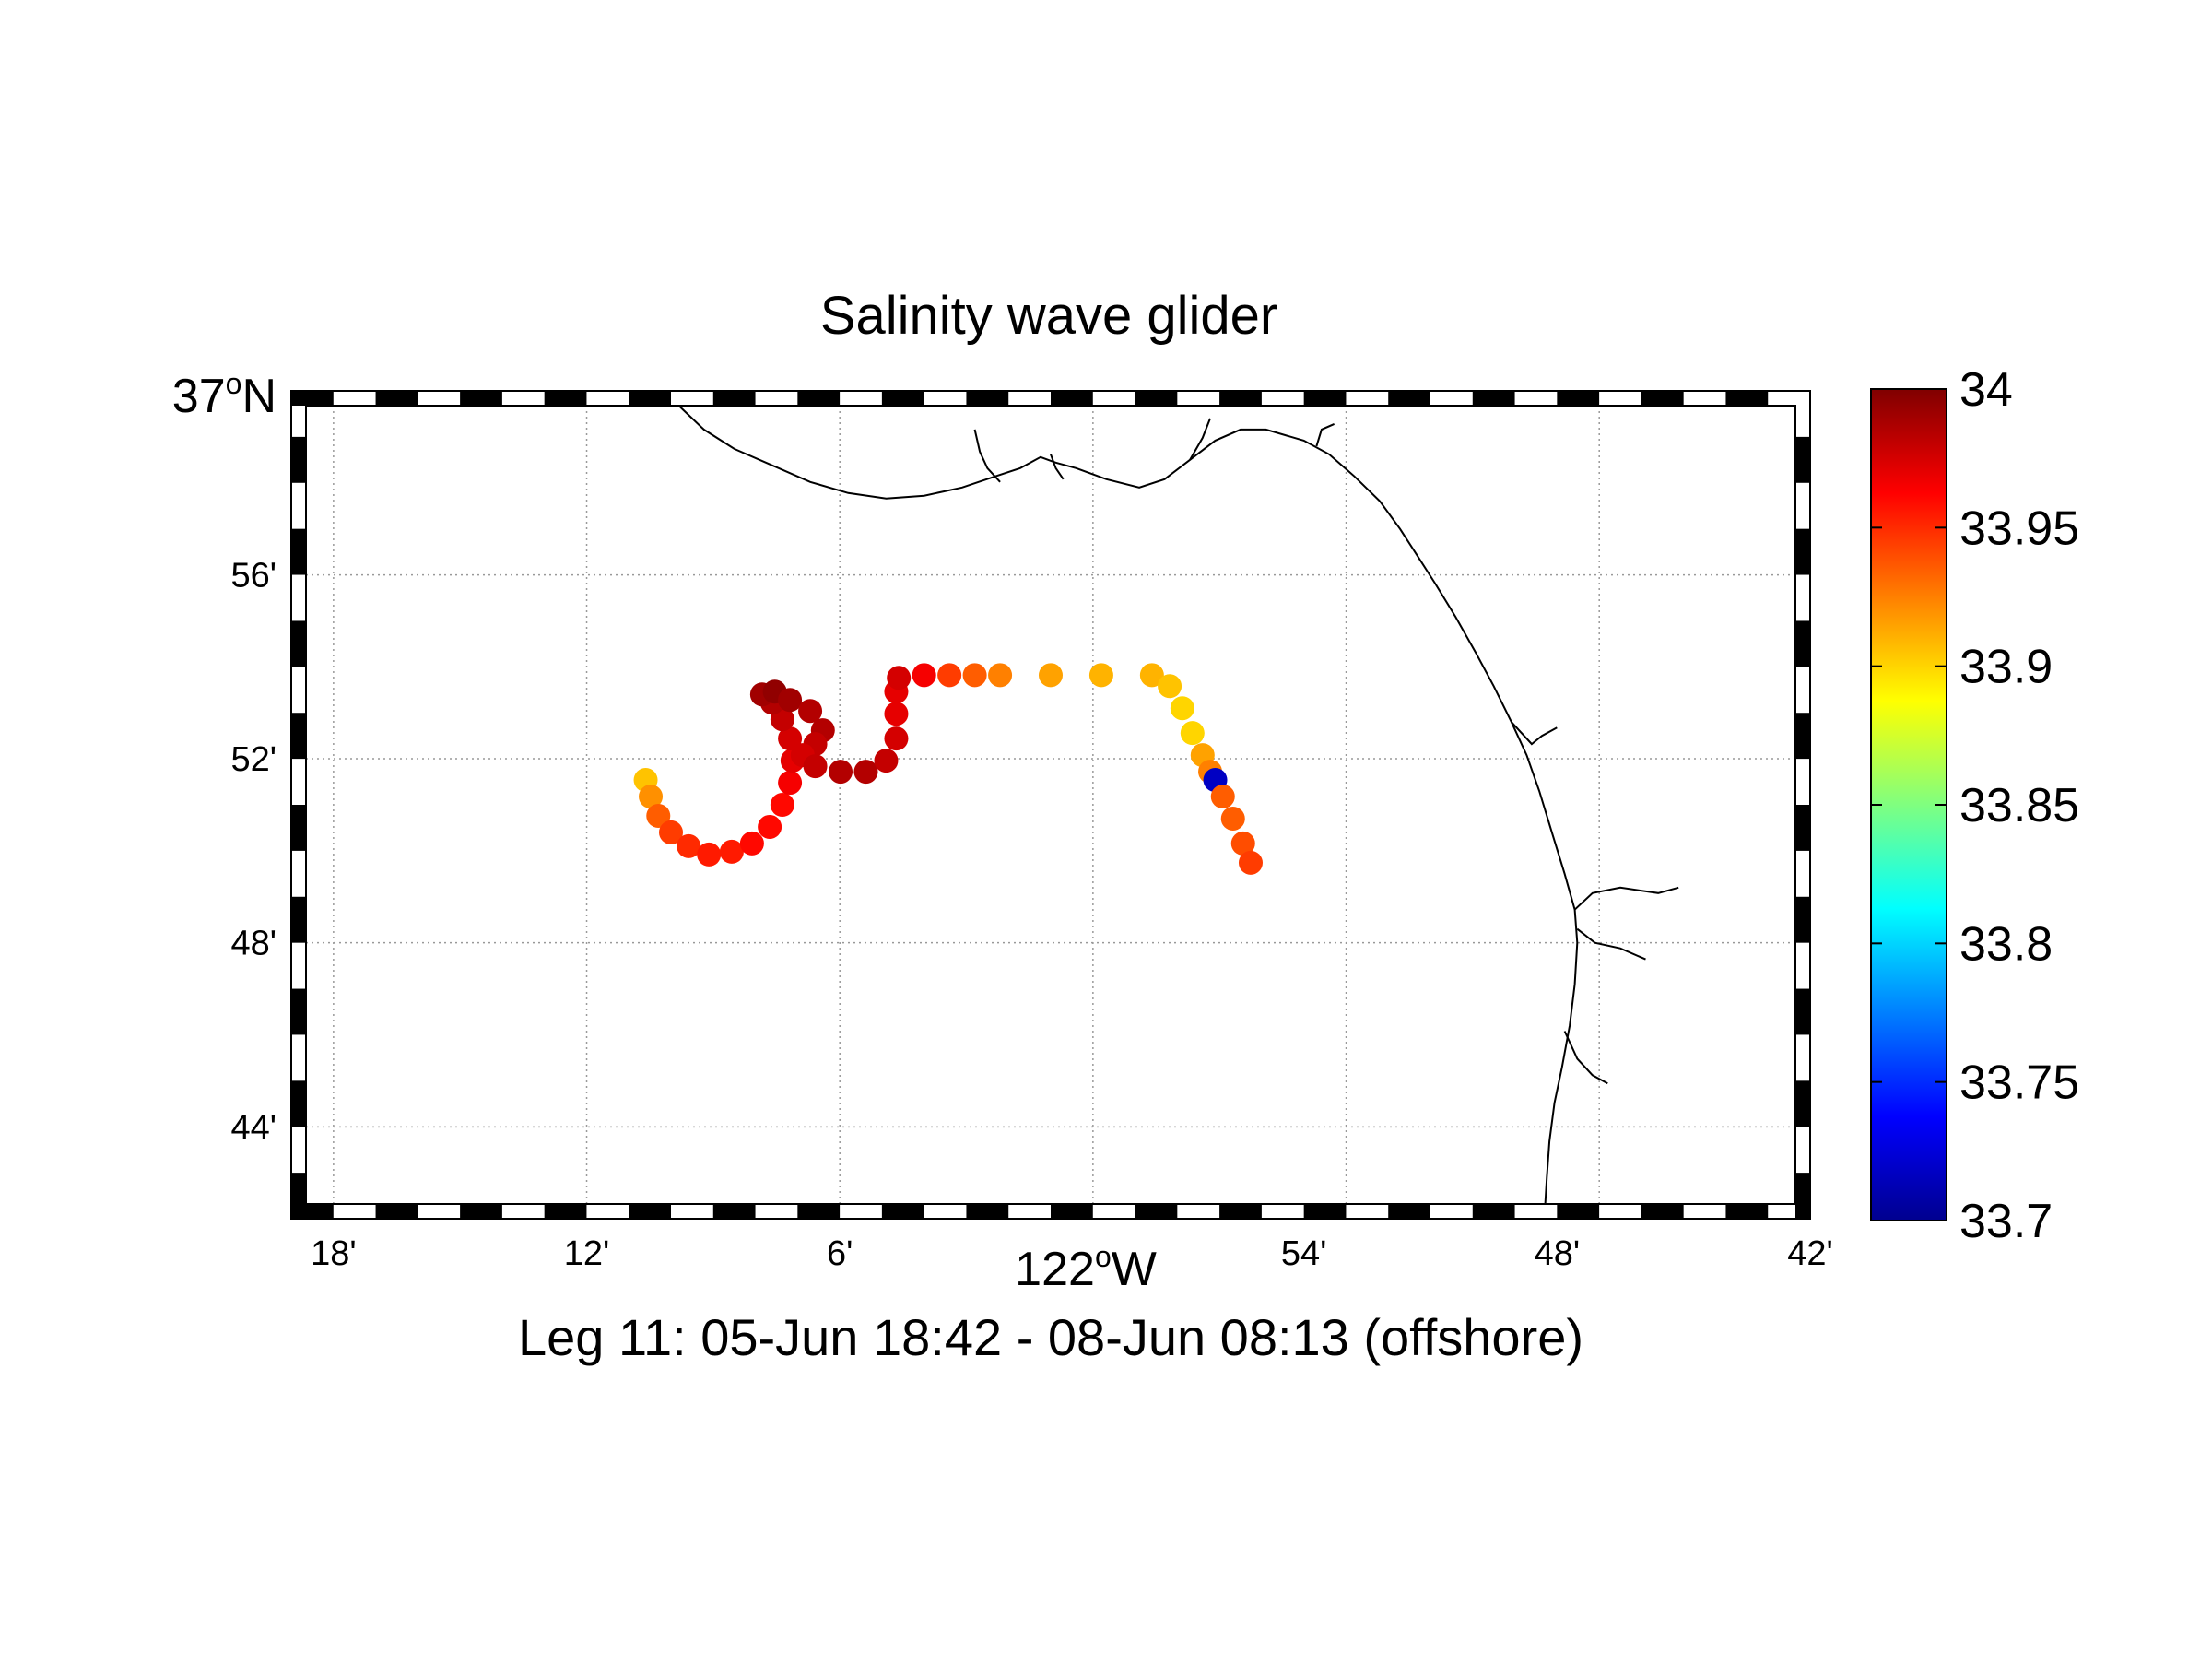 Image resolution: width=2212 pixels, height=1664 pixels. I want to click on colorbar-tick-label: 33.75, so click(2019, 1083).